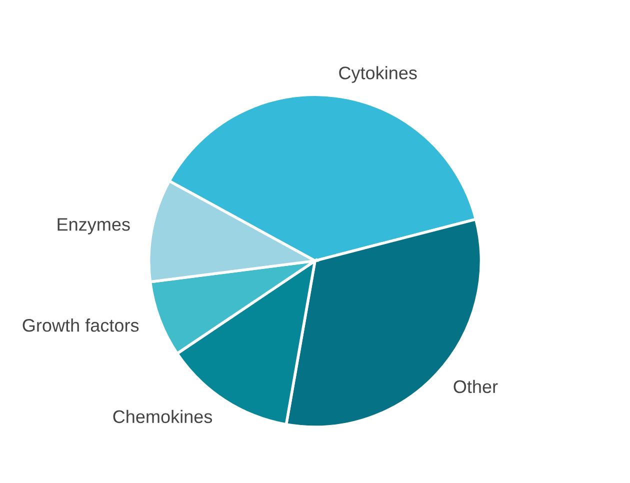 The image size is (630, 483). I want to click on slice-label: Other, so click(476, 387).